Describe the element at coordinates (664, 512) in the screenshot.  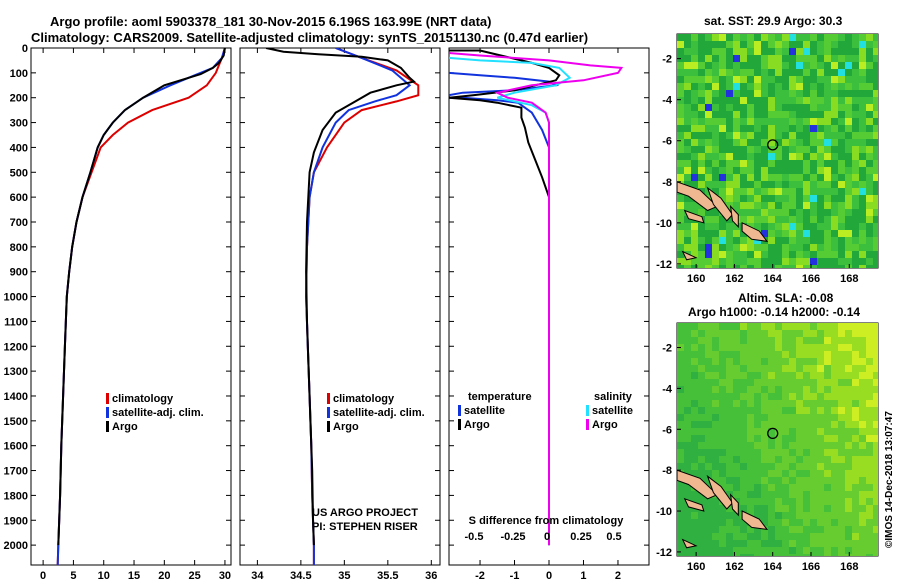
I see `sla_map-ytick-label: -10` at that location.